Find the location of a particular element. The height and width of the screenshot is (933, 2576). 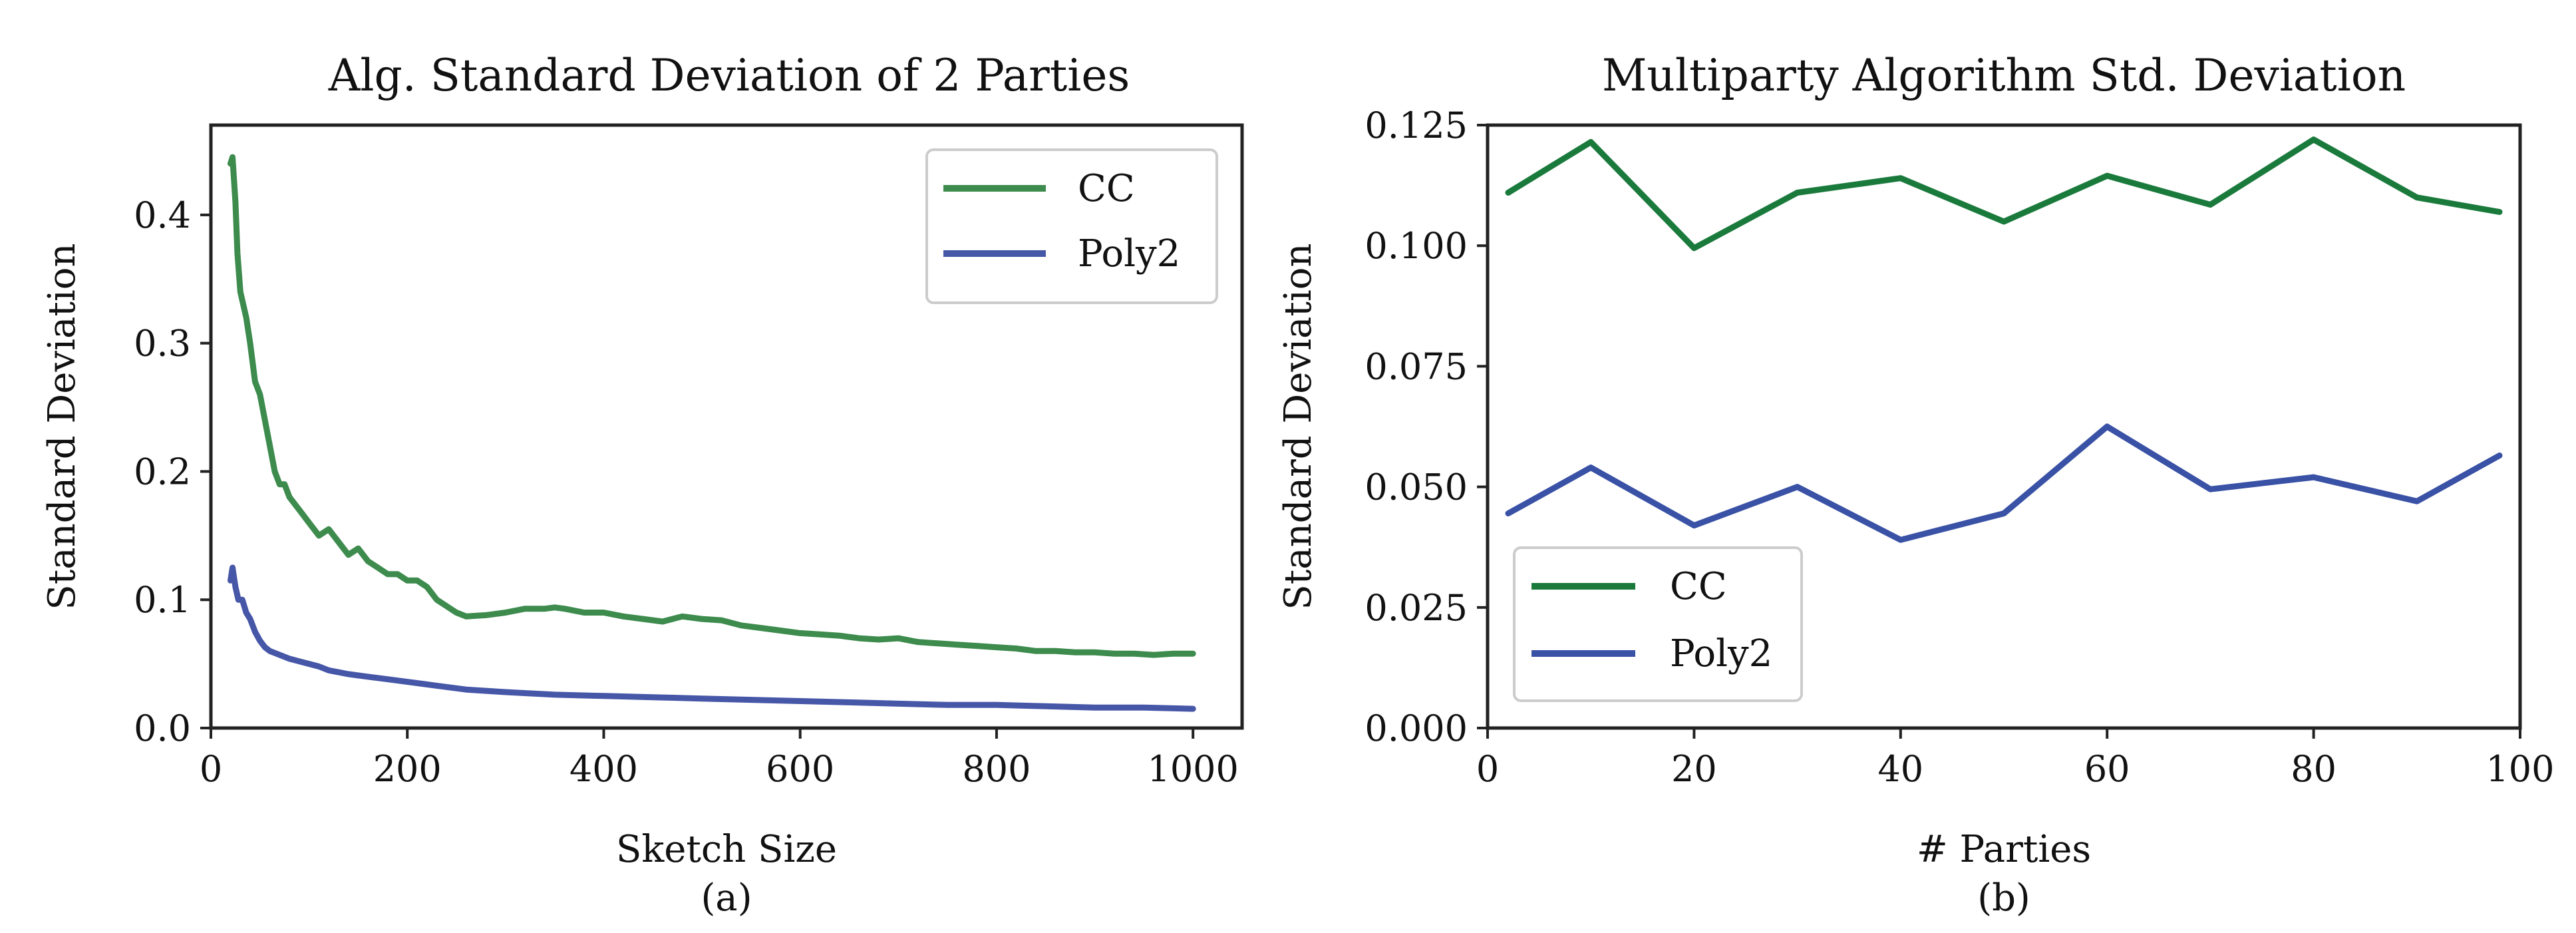

chart-b-xtick-label: 20 is located at coordinates (1694, 769).